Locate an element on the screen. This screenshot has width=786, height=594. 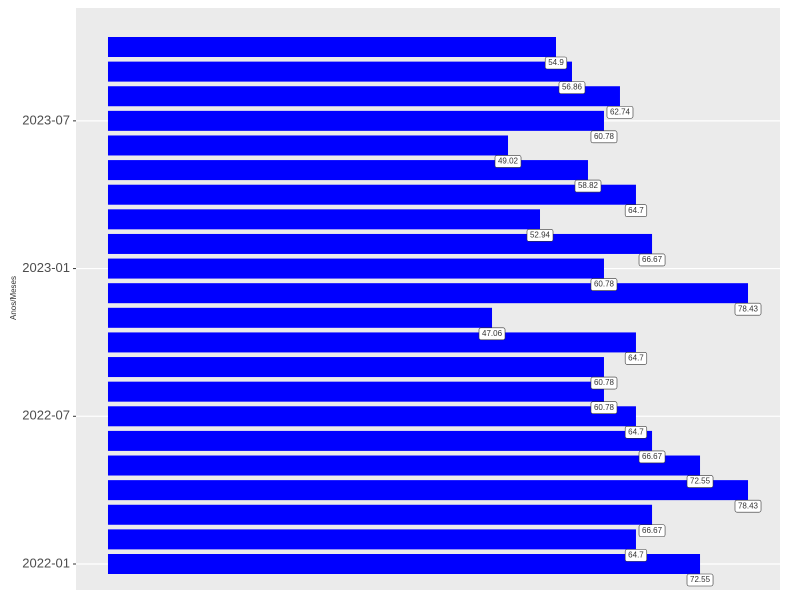
data-label: 47.06 is located at coordinates (492, 333).